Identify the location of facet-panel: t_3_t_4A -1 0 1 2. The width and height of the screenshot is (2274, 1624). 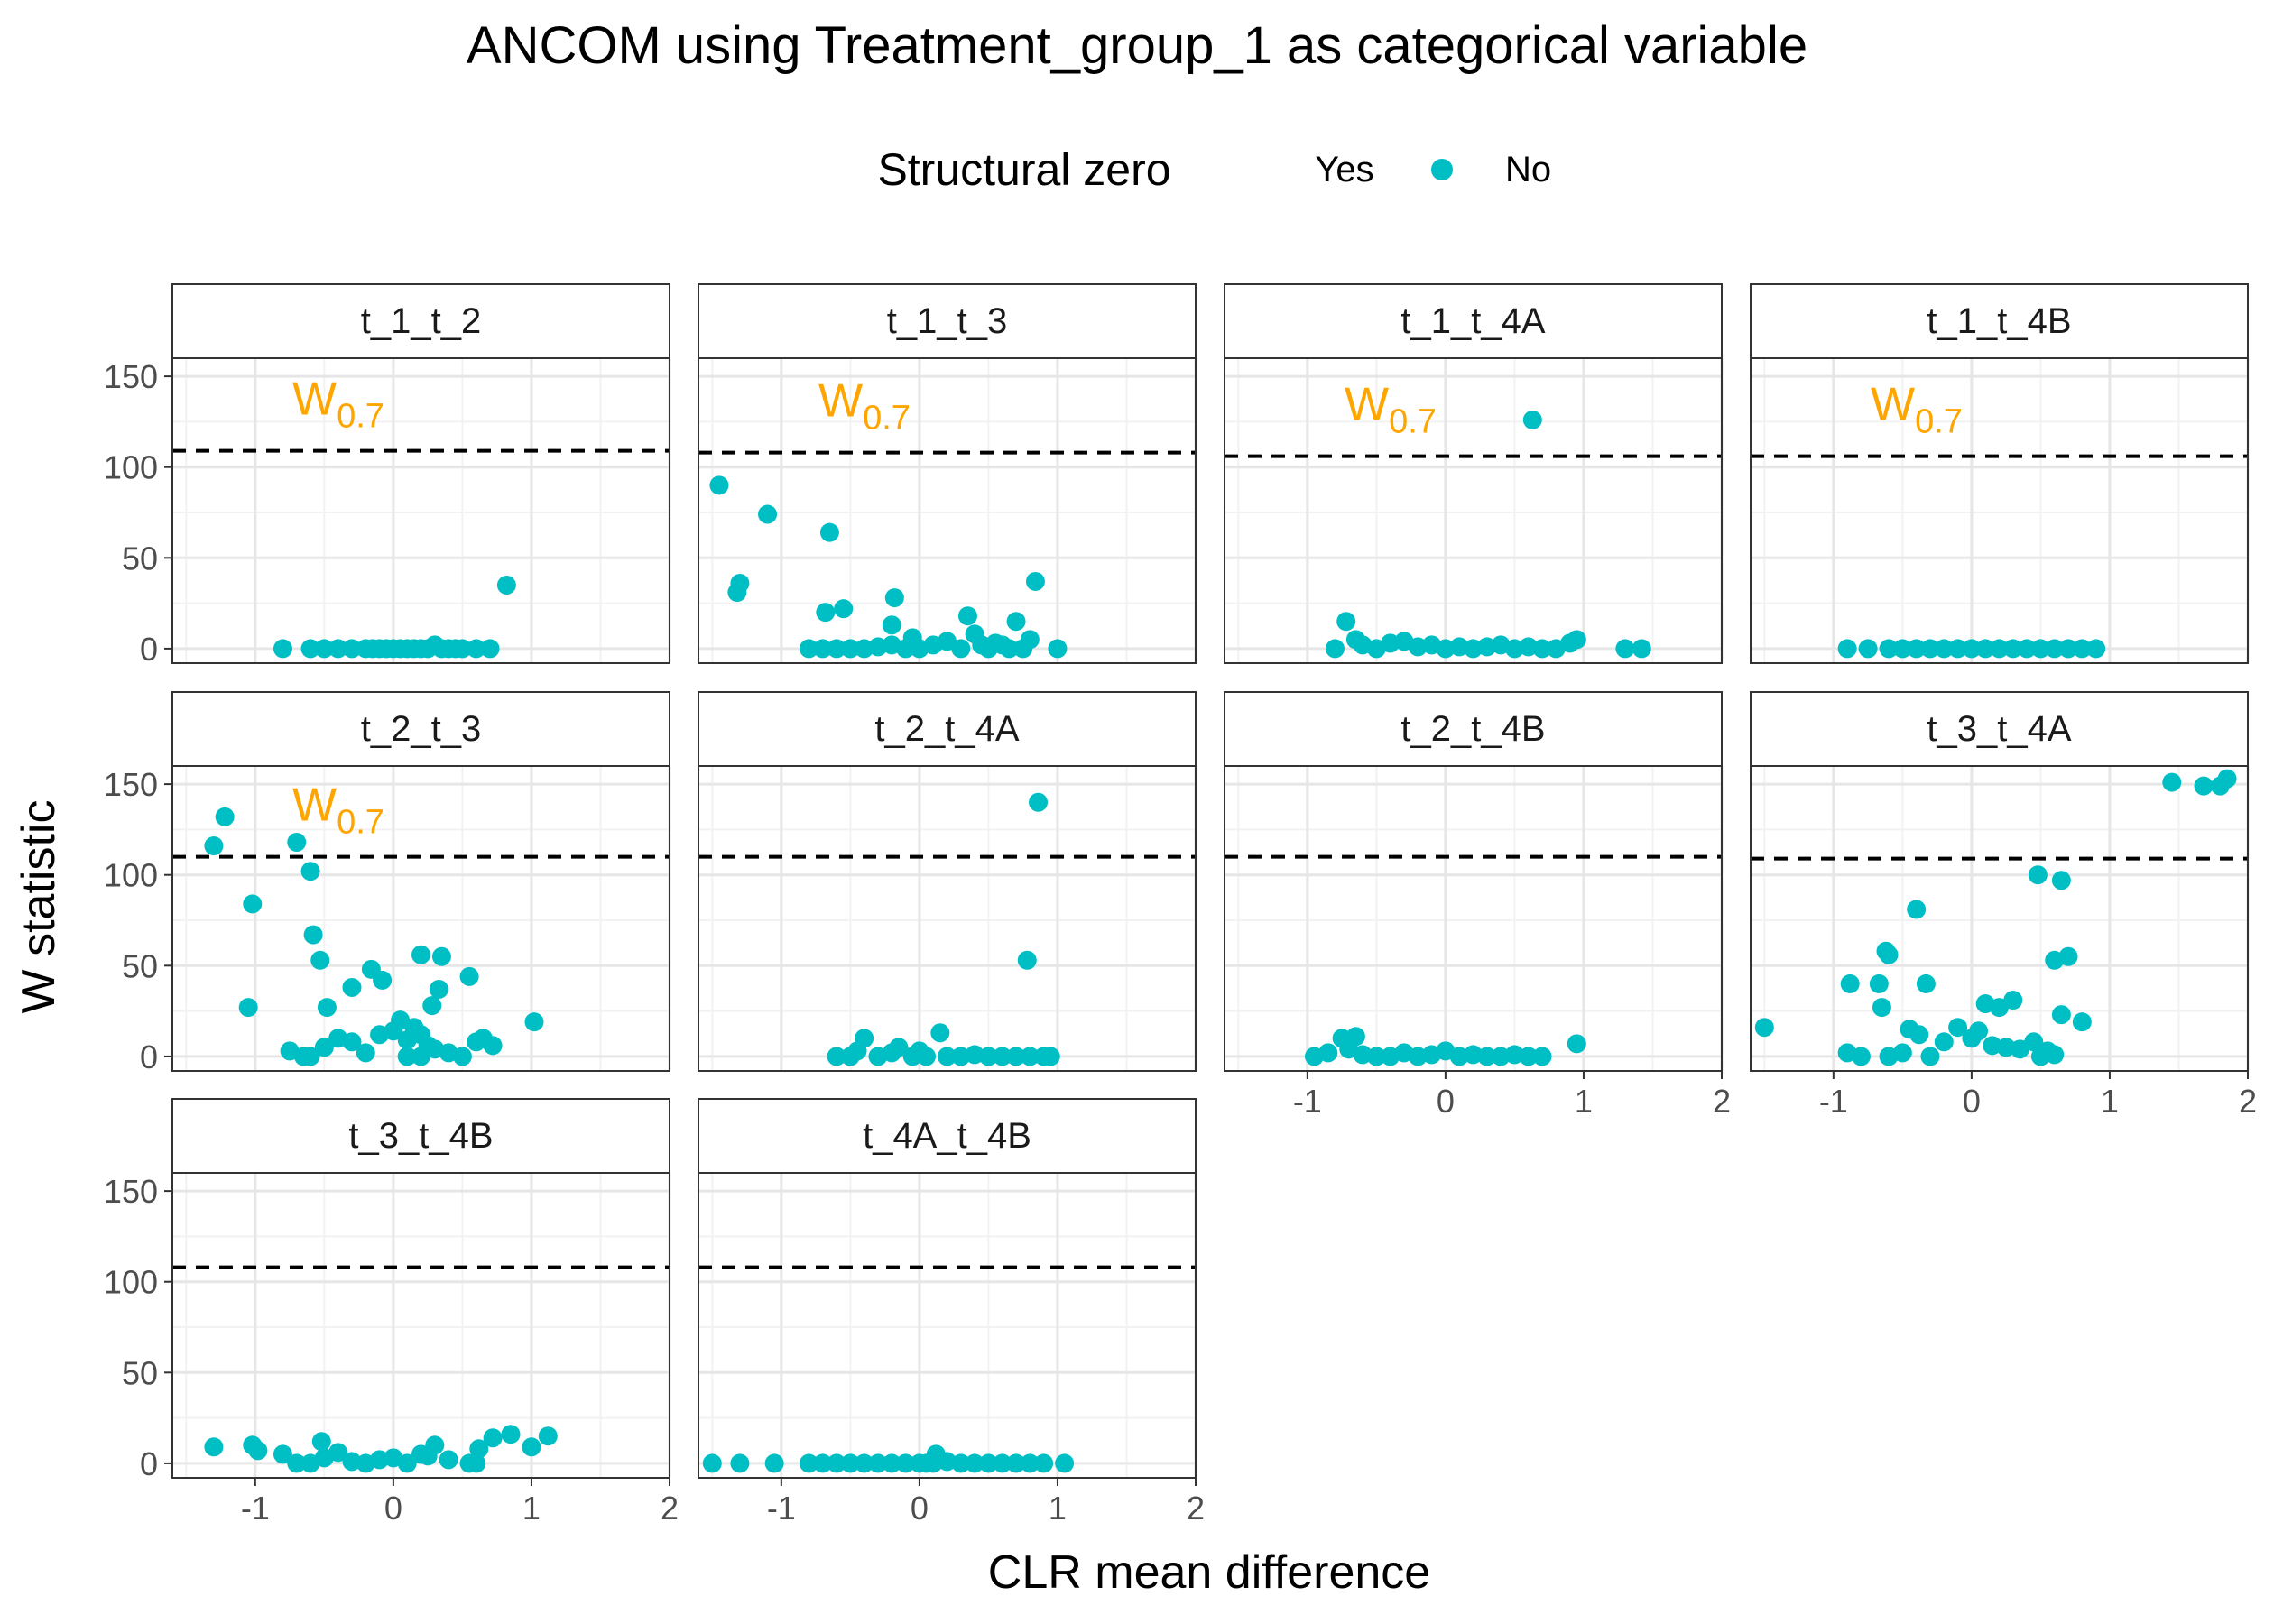
(2004, 906).